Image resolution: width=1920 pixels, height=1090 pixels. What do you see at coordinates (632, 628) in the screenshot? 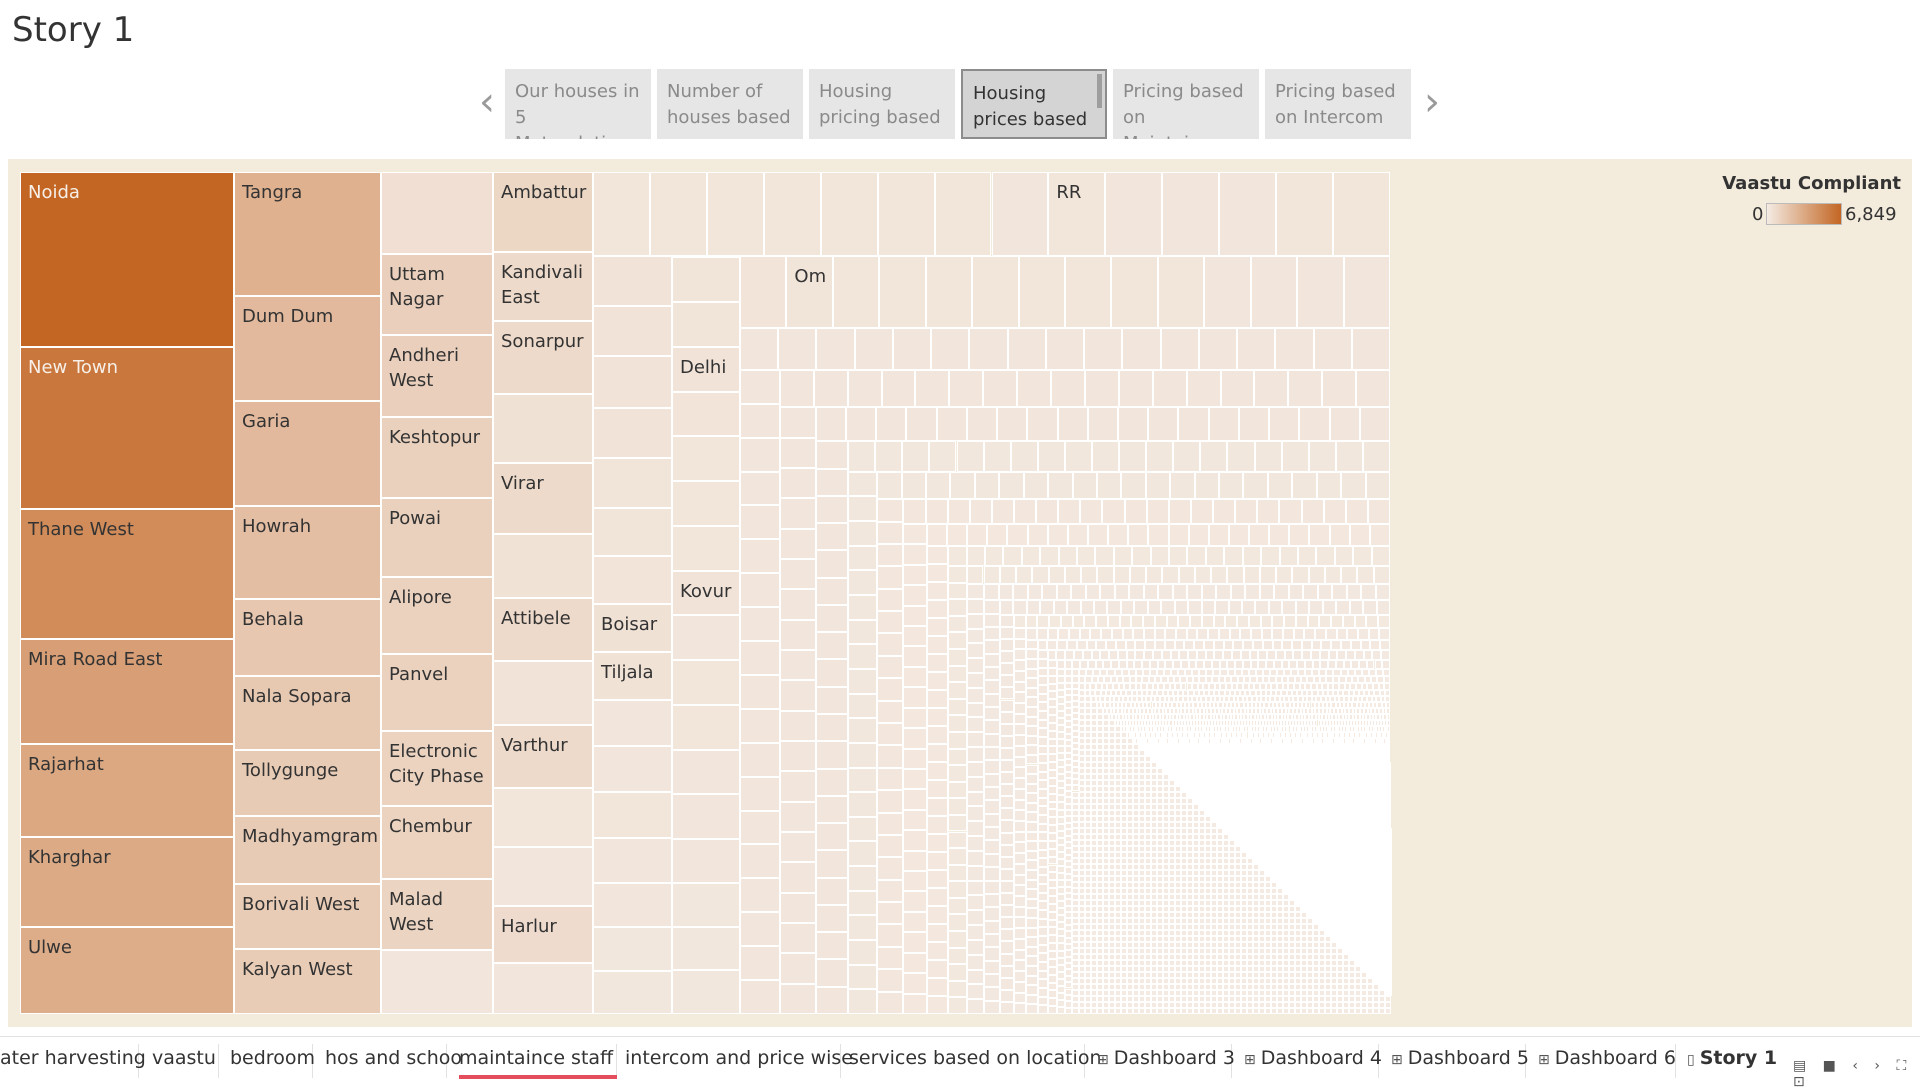
I see `treemap-cell: Boisar` at bounding box center [632, 628].